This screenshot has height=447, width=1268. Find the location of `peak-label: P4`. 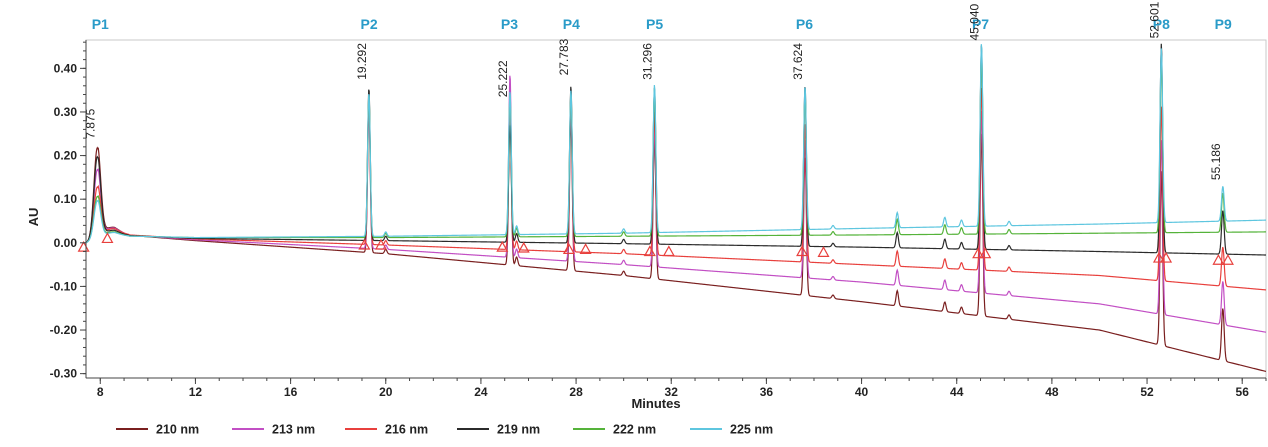

peak-label: P4 is located at coordinates (571, 24).